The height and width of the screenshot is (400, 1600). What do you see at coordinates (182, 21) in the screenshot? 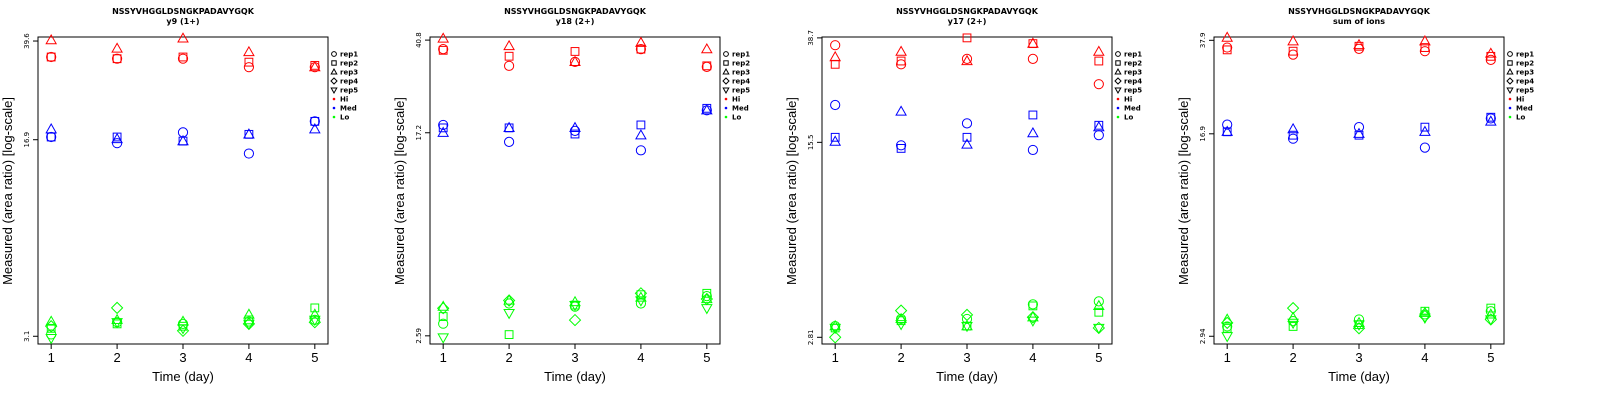
I see `chart-subtitle: y9 (1+)` at bounding box center [182, 21].